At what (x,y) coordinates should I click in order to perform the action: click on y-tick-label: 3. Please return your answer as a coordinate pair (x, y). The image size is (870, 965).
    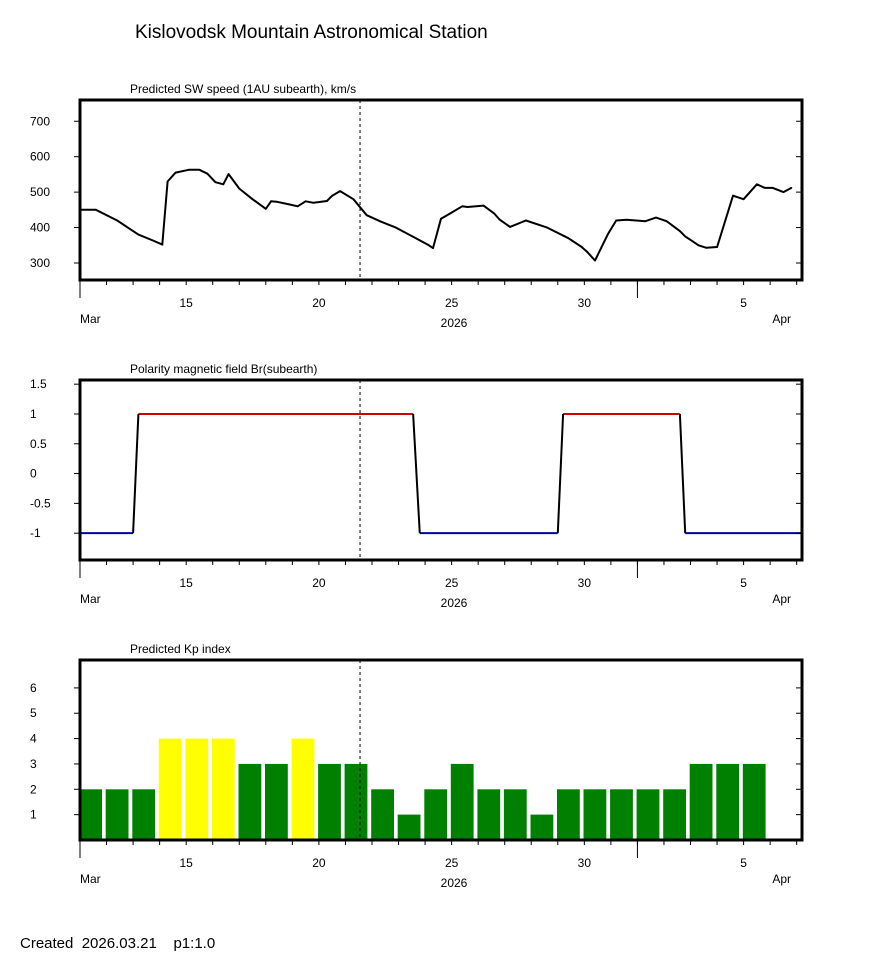
    Looking at the image, I should click on (33, 764).